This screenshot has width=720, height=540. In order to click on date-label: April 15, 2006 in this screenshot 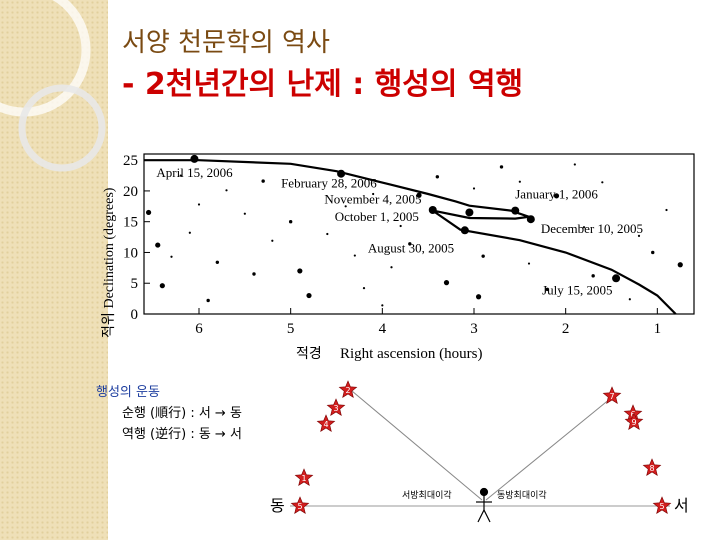, I will do `click(194, 172)`.